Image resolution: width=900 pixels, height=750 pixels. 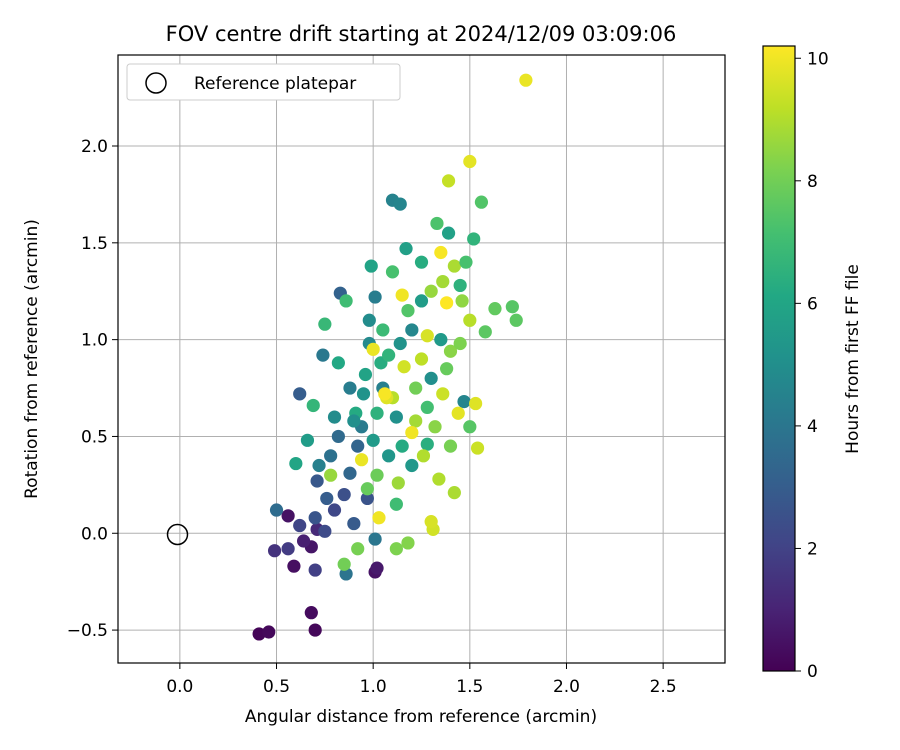 What do you see at coordinates (812, 182) in the screenshot?
I see `colorbar-tick-label: 8` at bounding box center [812, 182].